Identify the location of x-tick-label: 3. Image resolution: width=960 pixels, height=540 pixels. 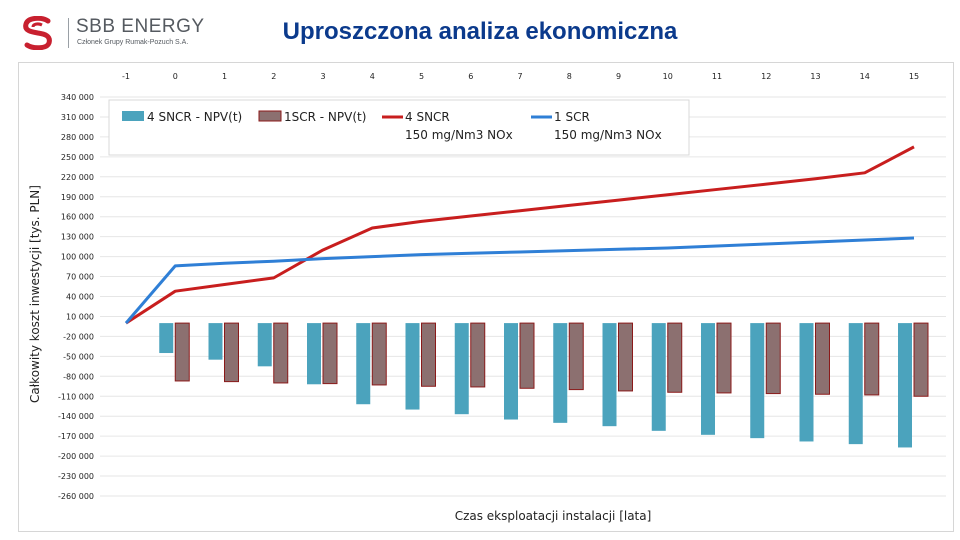
(322, 76).